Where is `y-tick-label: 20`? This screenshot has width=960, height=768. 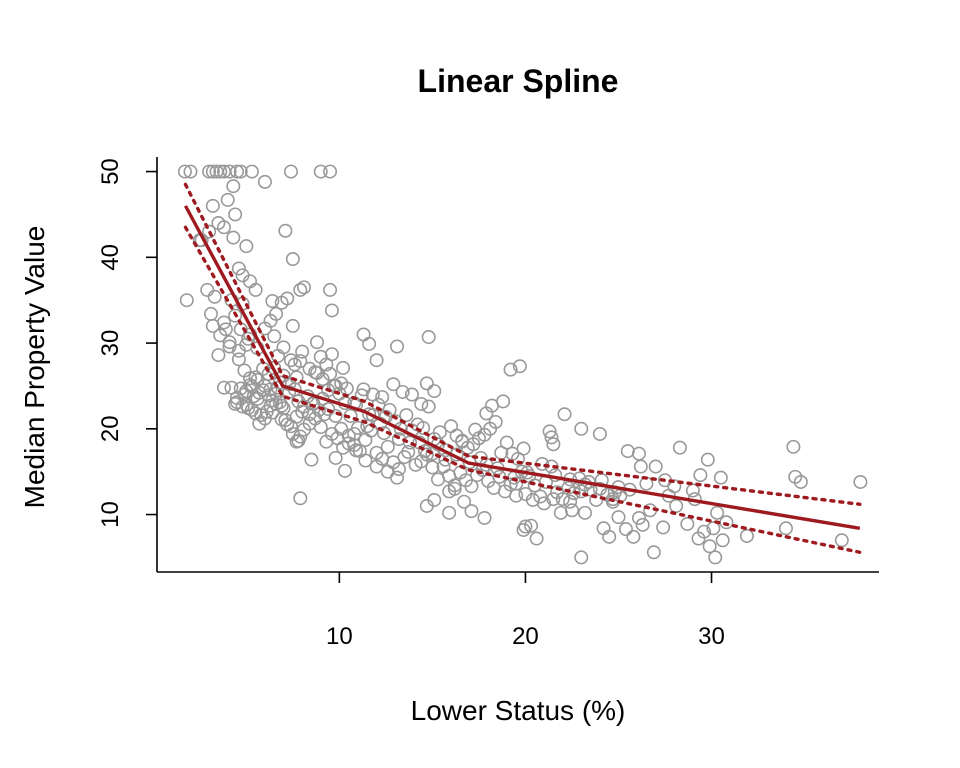
y-tick-label: 20 is located at coordinates (110, 428).